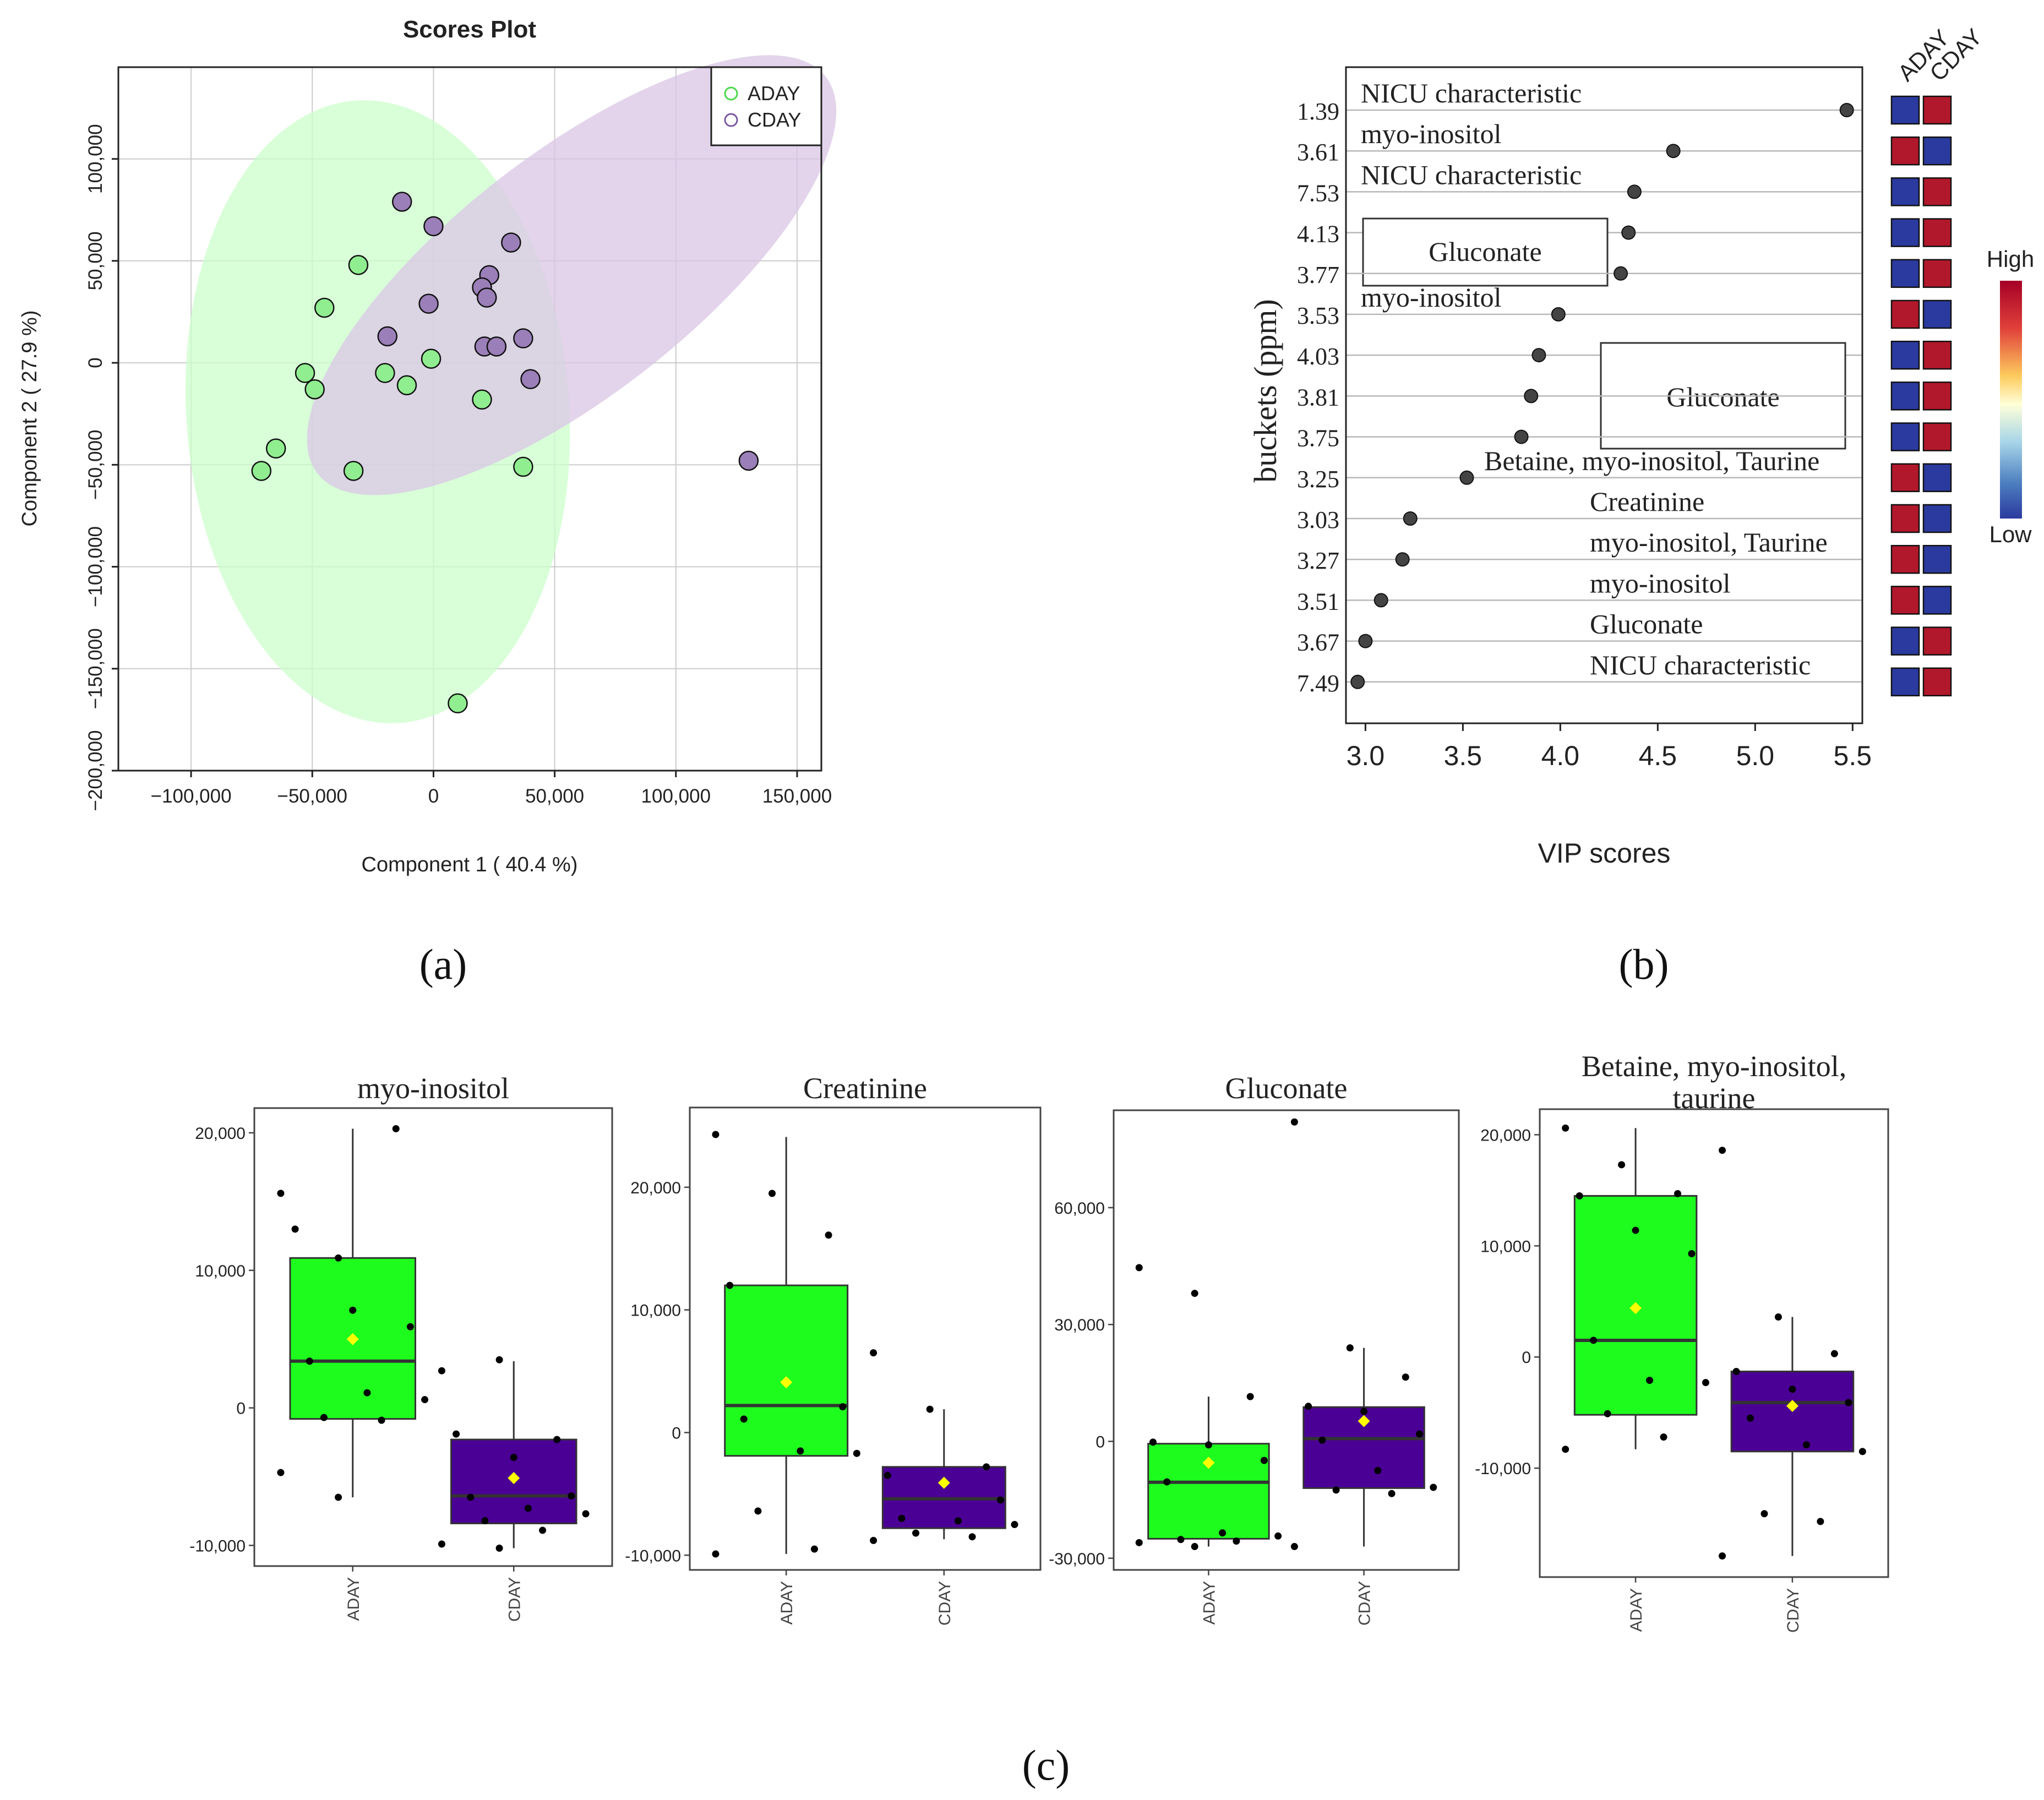  I want to click on vip-bucket-label: 3.81, so click(1318, 397).